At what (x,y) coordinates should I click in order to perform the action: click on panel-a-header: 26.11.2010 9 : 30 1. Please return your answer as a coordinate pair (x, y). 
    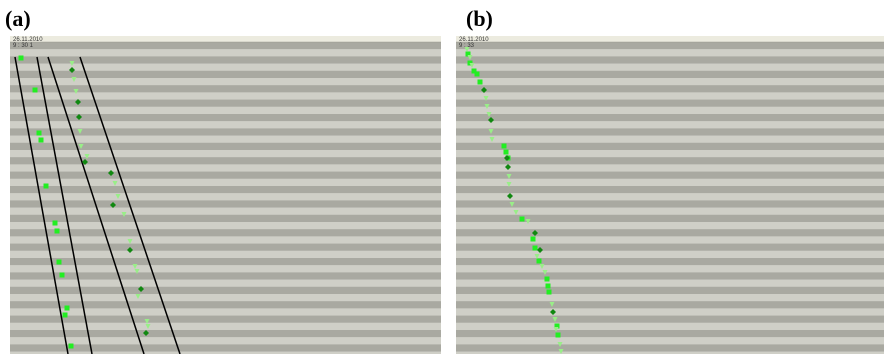
    Looking at the image, I should click on (28, 43).